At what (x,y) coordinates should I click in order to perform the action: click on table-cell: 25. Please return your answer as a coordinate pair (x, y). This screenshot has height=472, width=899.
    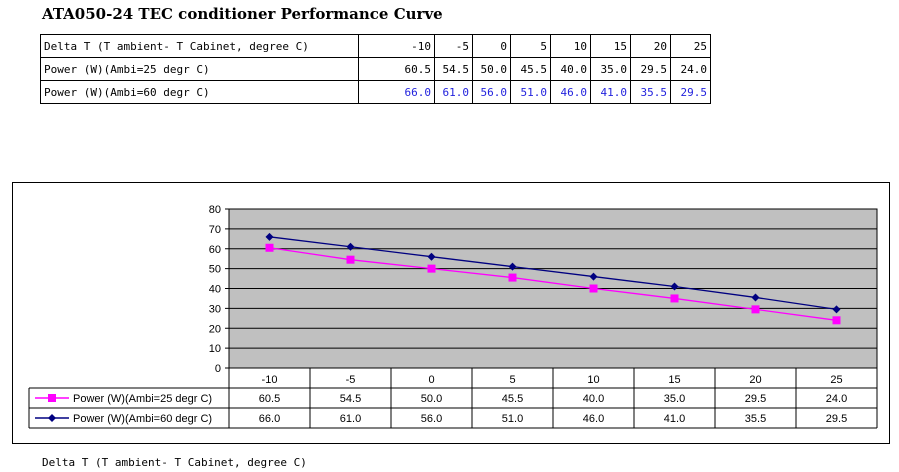
    Looking at the image, I should click on (690, 46).